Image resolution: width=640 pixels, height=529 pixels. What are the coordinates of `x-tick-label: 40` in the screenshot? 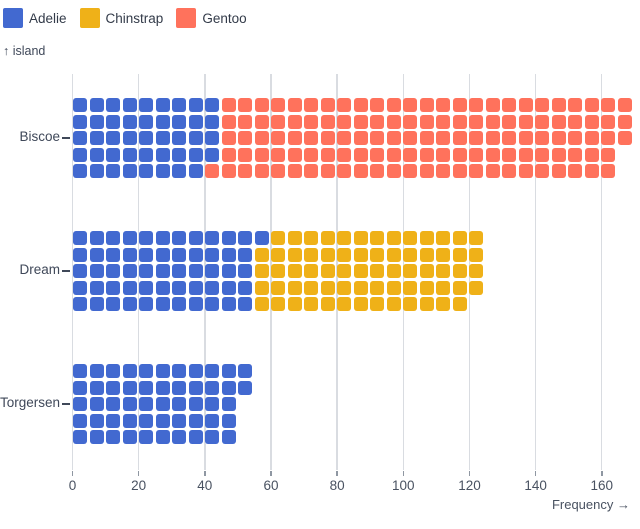 It's located at (205, 485).